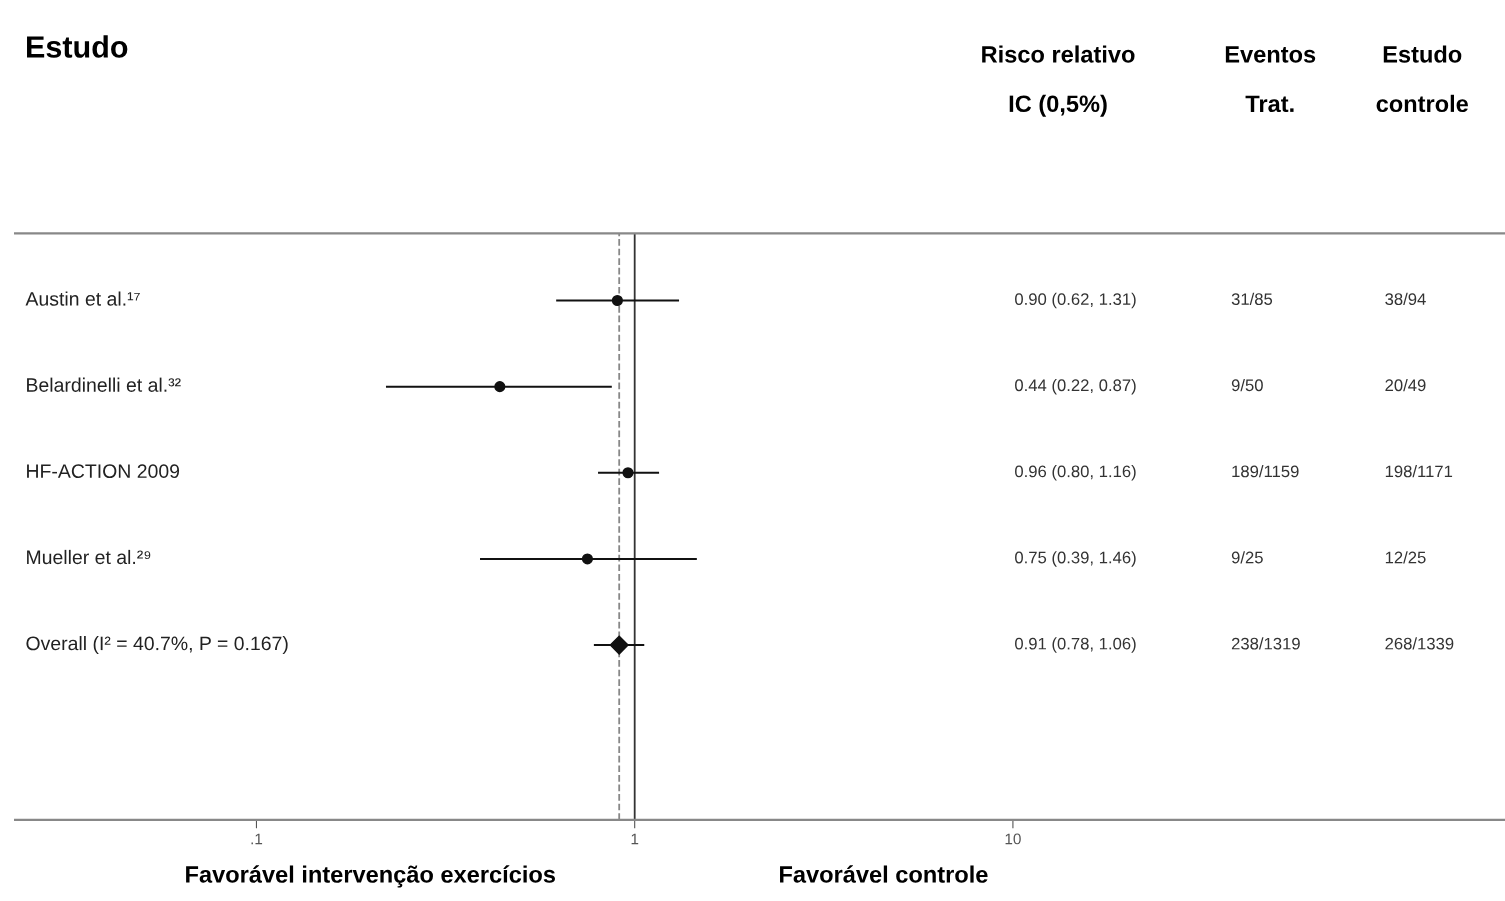 This screenshot has width=1505, height=901. What do you see at coordinates (1247, 557) in the screenshot?
I see `annotation: 9/25` at bounding box center [1247, 557].